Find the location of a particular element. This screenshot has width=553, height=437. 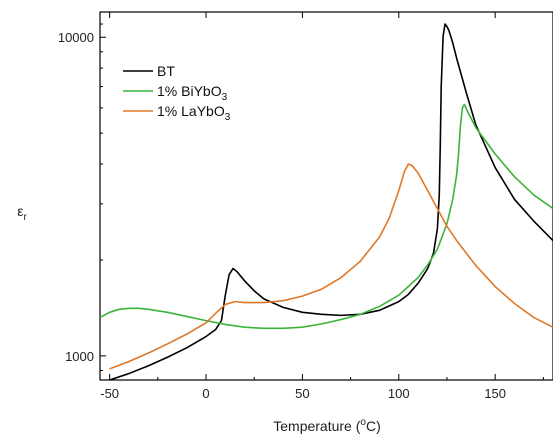

x-tick-label: -50 is located at coordinates (109, 393).